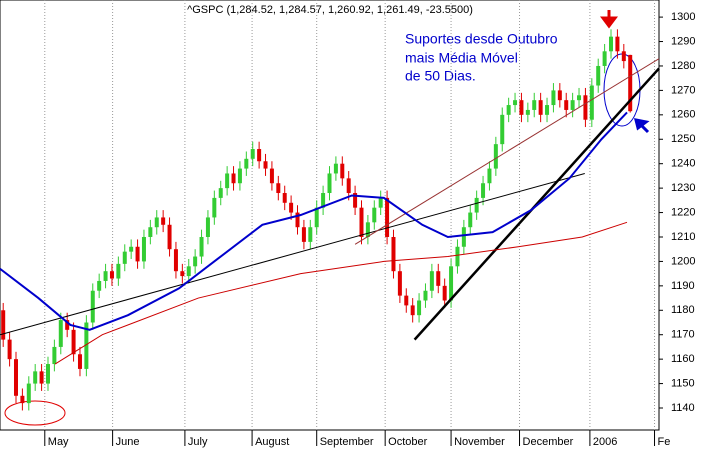  I want to click on y-tick-label: 1270, so click(683, 90).